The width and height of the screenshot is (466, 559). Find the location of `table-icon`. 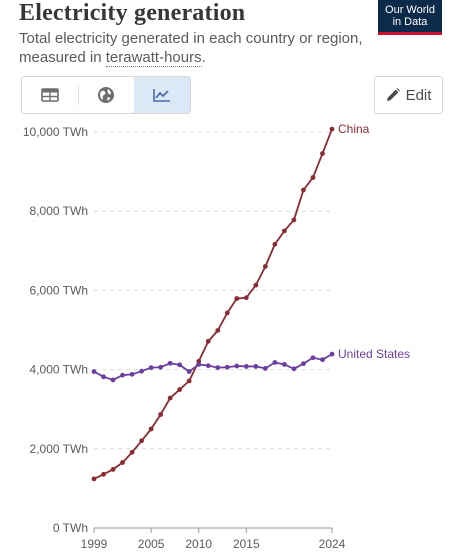

table-icon is located at coordinates (50, 95).